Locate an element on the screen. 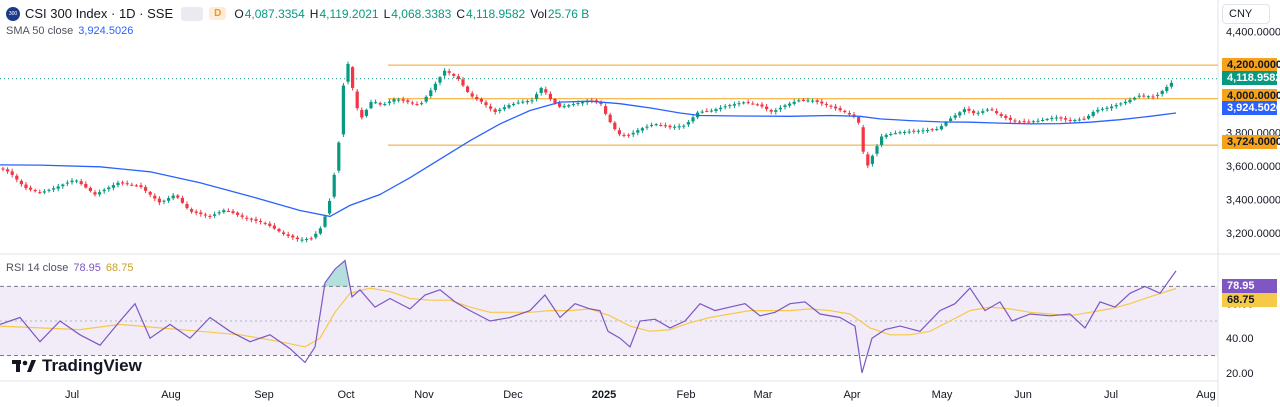 This screenshot has height=407, width=1280. symbol-logo: 300 is located at coordinates (13, 13).